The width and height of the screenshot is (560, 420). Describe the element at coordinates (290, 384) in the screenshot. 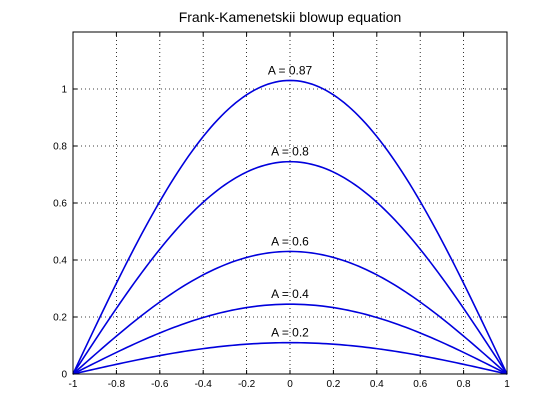

I see `x-tick-label: 0` at that location.